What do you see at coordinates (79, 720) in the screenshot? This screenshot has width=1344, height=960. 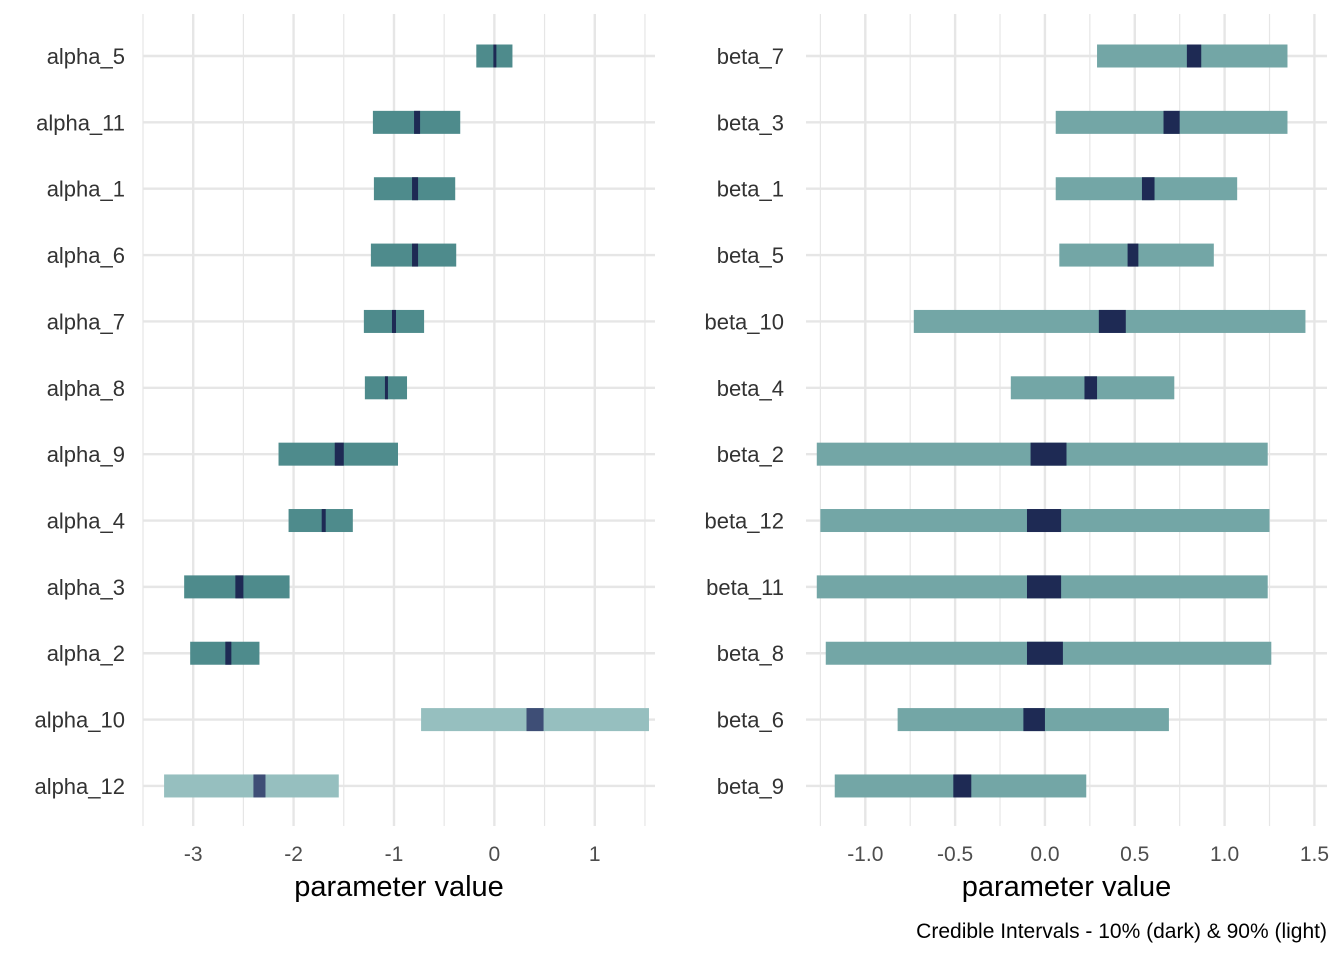 I see `row-label: alpha_10` at bounding box center [79, 720].